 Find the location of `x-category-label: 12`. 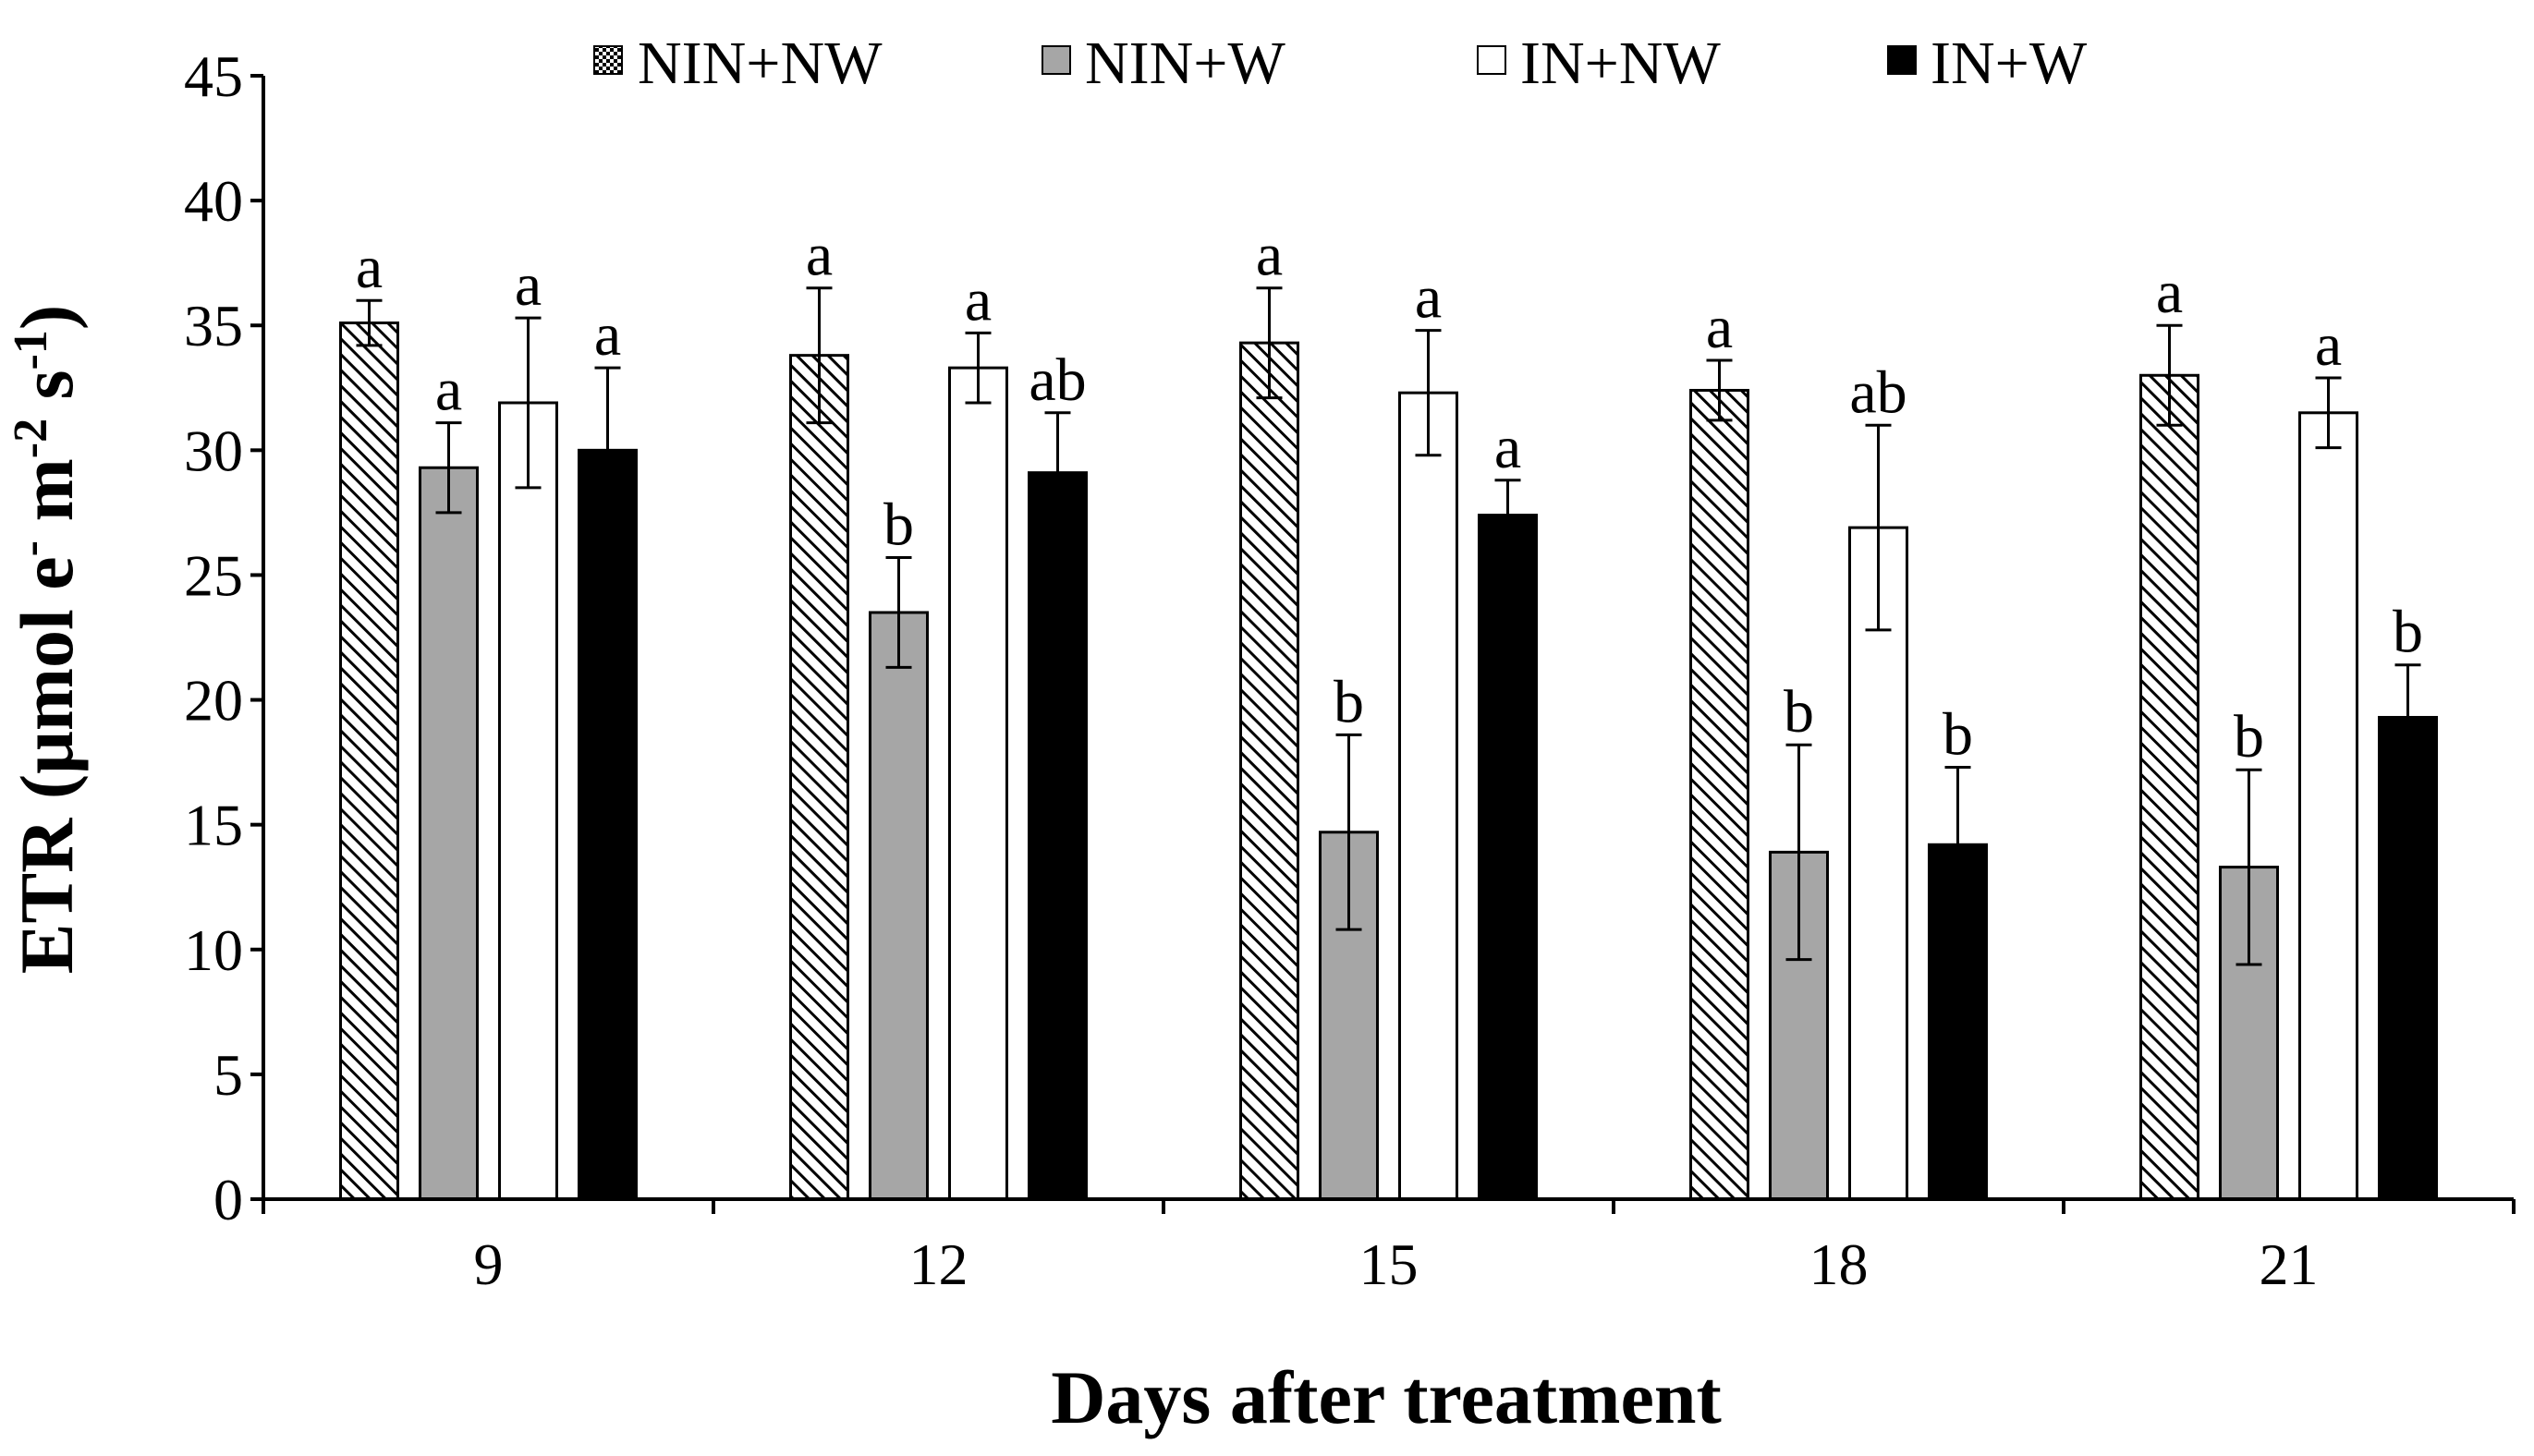

x-category-label: 12 is located at coordinates (939, 1264).